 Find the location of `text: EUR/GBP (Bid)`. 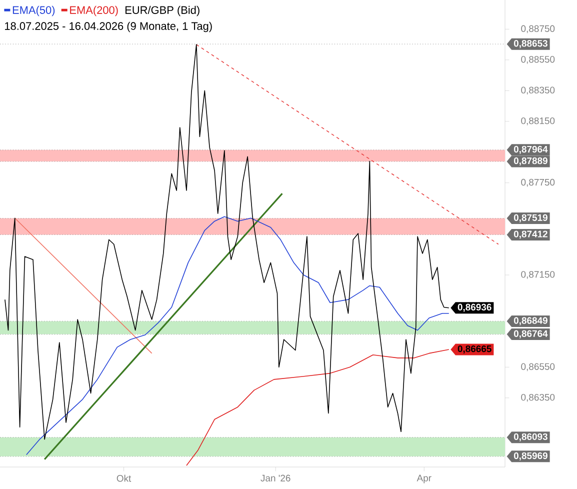

text: EUR/GBP (Bid) is located at coordinates (163, 11).